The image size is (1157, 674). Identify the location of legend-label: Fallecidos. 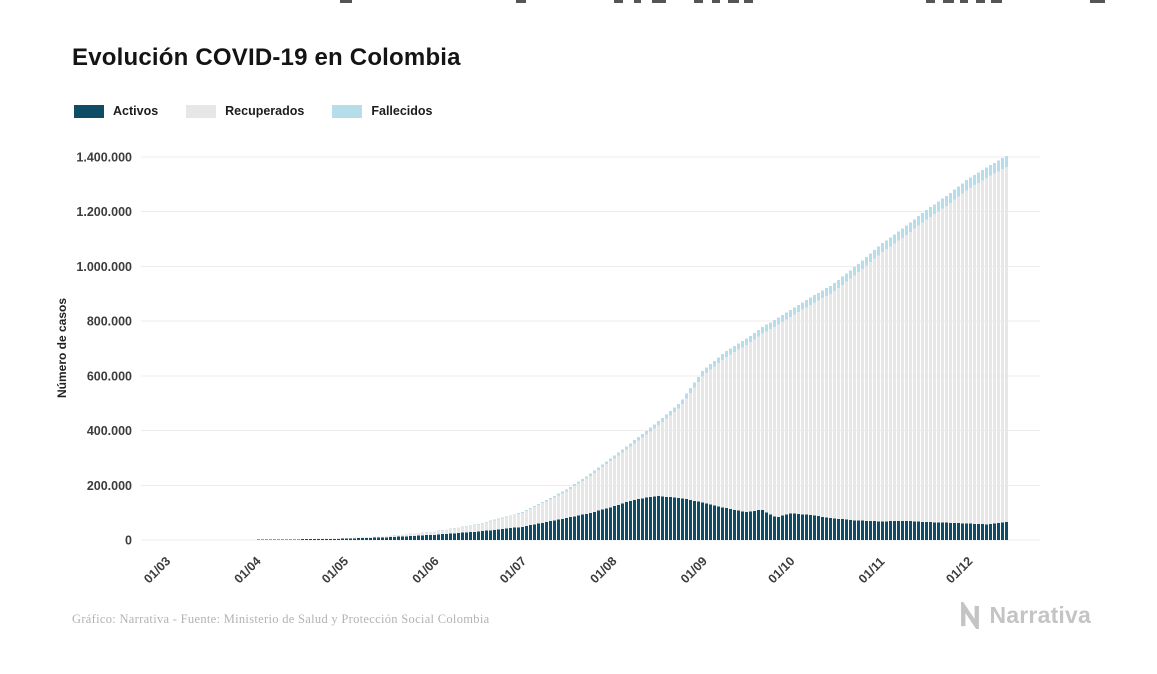
(402, 111).